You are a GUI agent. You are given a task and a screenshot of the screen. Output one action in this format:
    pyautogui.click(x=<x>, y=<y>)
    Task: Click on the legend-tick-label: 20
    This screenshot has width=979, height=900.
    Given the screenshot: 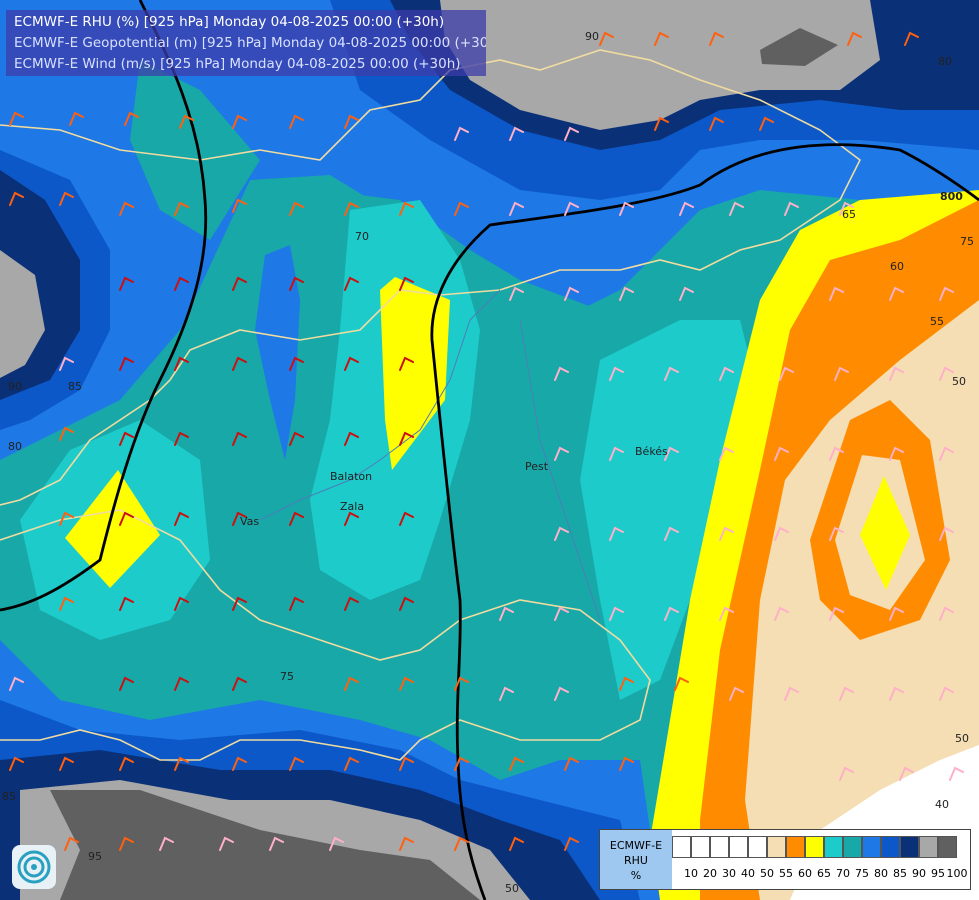 What is the action you would take?
    pyautogui.click(x=710, y=873)
    